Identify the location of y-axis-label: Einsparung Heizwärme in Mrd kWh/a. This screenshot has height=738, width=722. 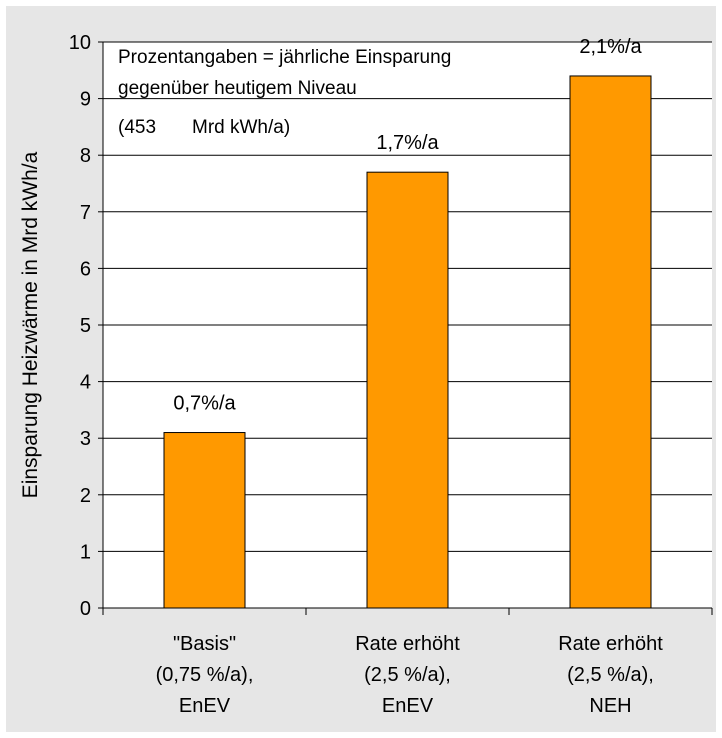
(30, 324).